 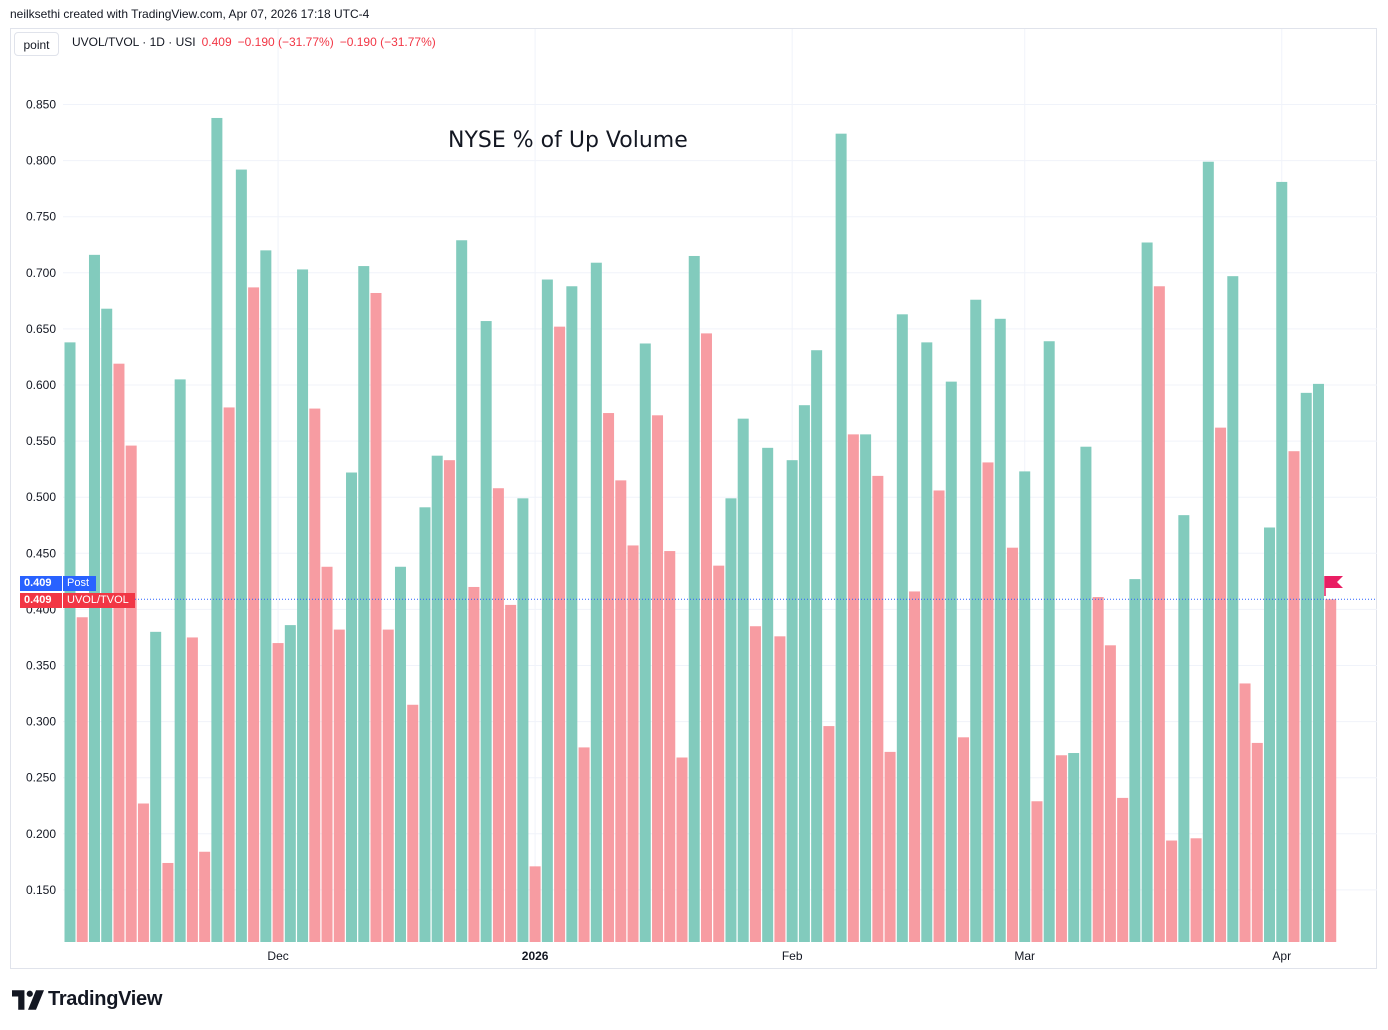 What do you see at coordinates (87, 999) in the screenshot?
I see `tradingview-logo: TradingView` at bounding box center [87, 999].